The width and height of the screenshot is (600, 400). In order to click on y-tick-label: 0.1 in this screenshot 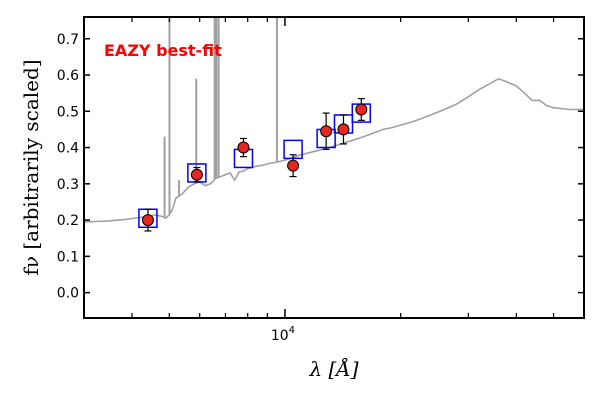, I will do `click(68, 257)`.